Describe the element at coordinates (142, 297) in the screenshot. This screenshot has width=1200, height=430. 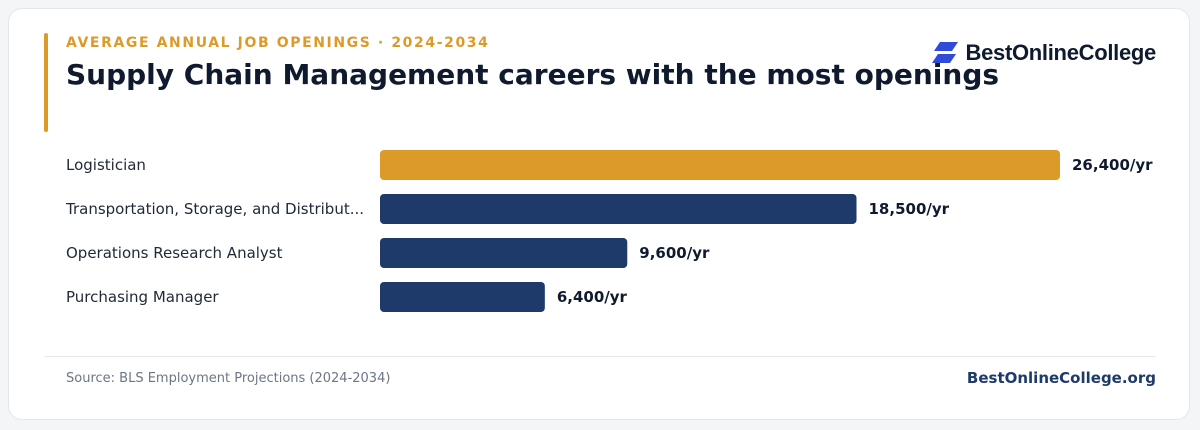
I see `category-label: Purchasing Manager` at that location.